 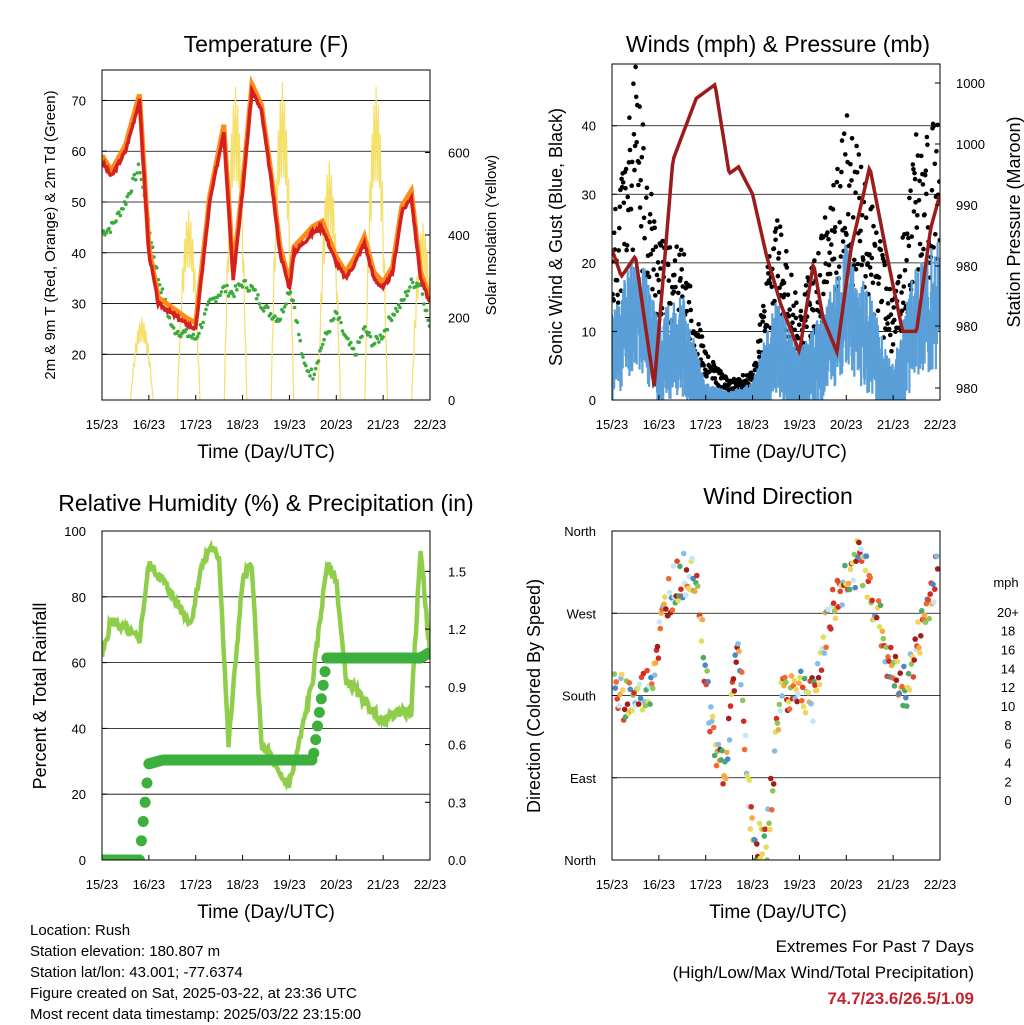 What do you see at coordinates (589, 126) in the screenshot?
I see `winds-ytick-label: 40` at bounding box center [589, 126].